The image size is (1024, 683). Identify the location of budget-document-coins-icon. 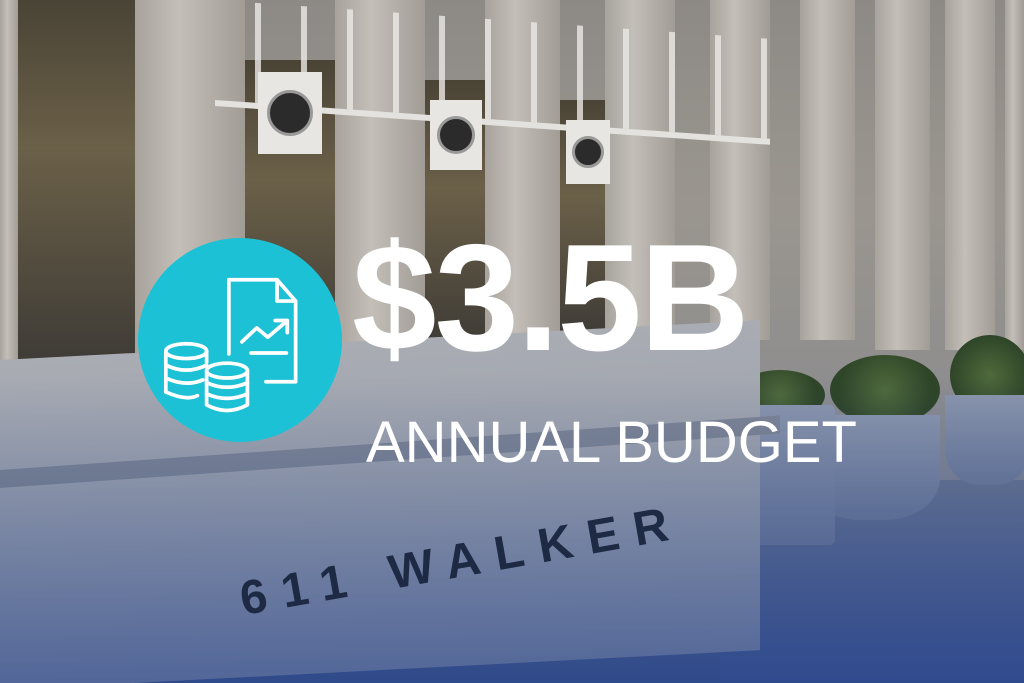
(230, 345).